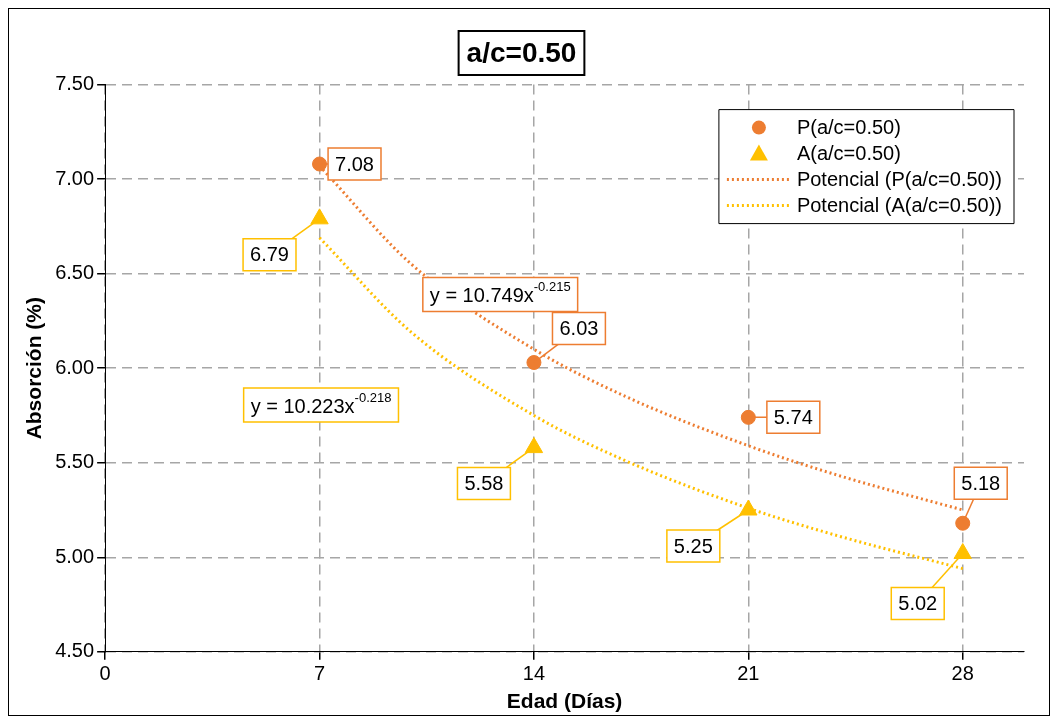 Image resolution: width=1056 pixels, height=722 pixels. What do you see at coordinates (75, 461) in the screenshot?
I see `y-tick-label: 5.50` at bounding box center [75, 461].